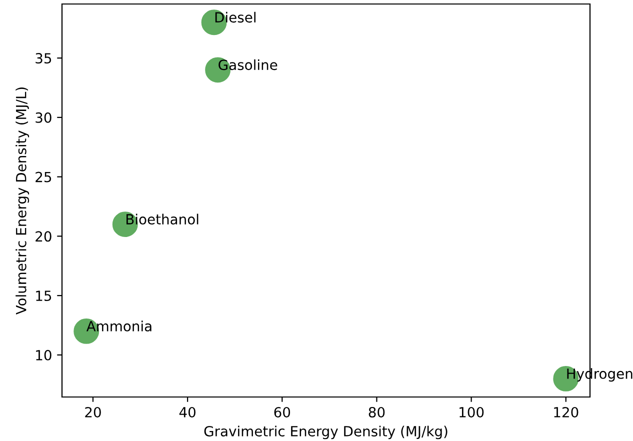 Image resolution: width=633 pixels, height=441 pixels. What do you see at coordinates (326, 433) in the screenshot?
I see `x-axis-title: Gravimetric Energy Density (MJ/kg)` at bounding box center [326, 433].